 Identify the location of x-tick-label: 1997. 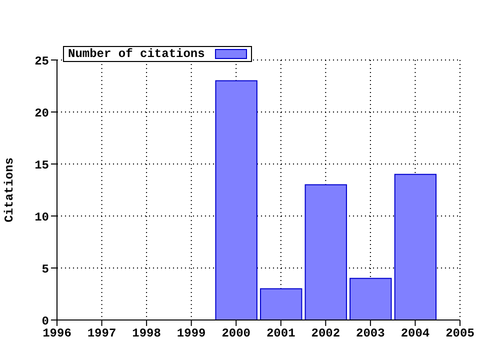
(101, 333).